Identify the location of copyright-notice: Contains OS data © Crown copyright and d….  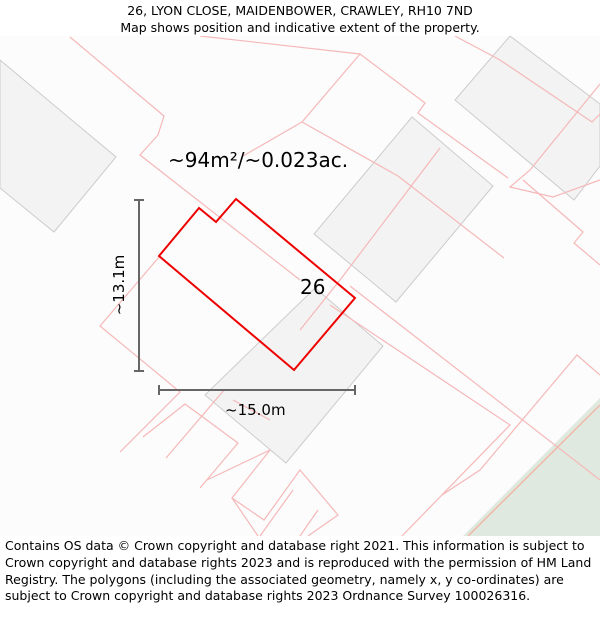
(298, 571).